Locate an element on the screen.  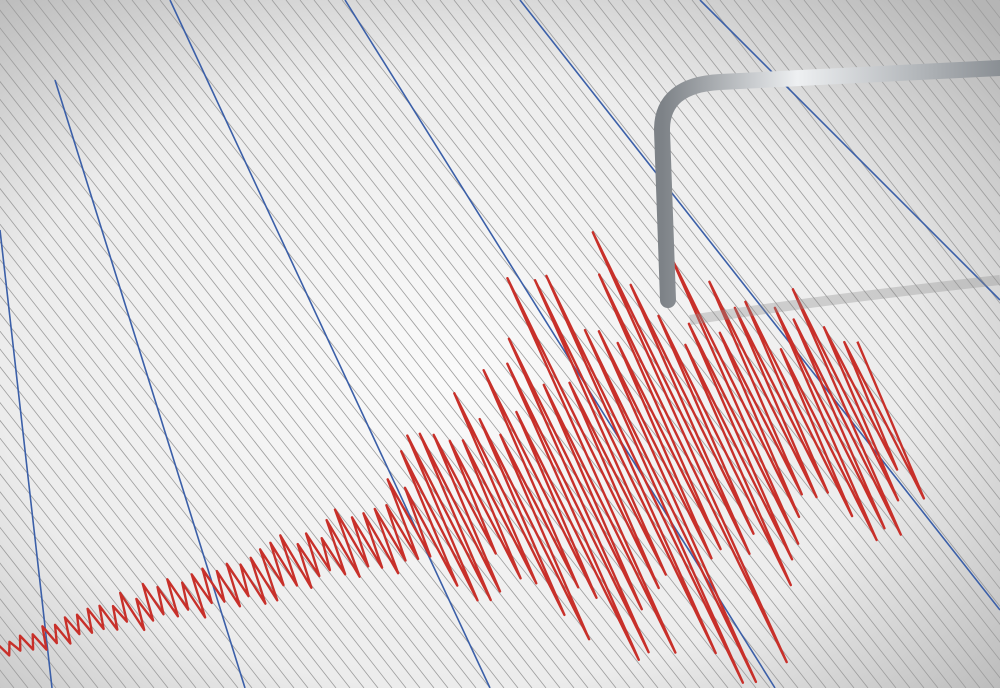
stylus is located at coordinates (826, 184).